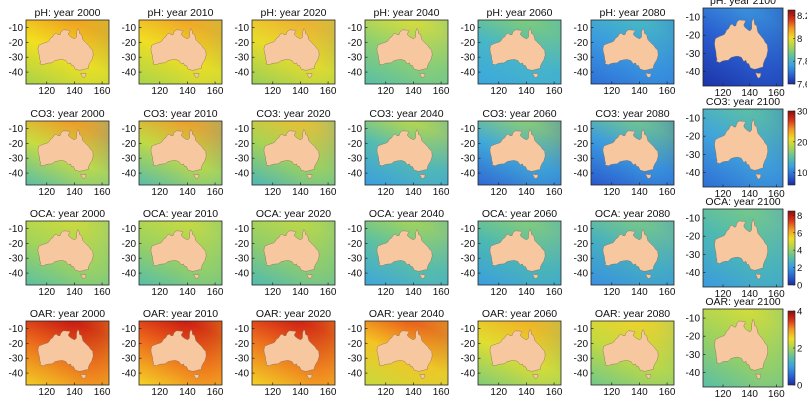 Image resolution: width=807 pixels, height=402 pixels. I want to click on panel-title: CO3: year 2000, so click(67, 114).